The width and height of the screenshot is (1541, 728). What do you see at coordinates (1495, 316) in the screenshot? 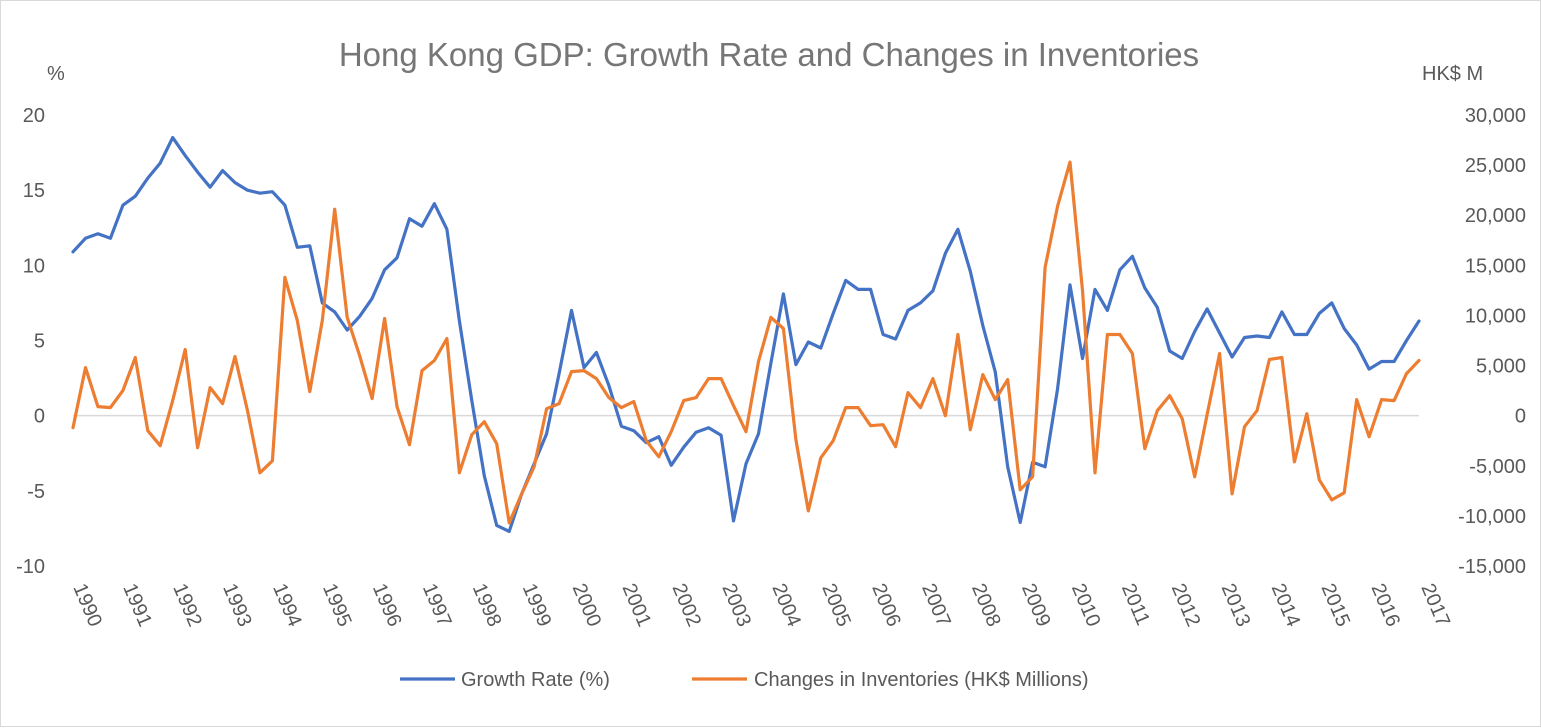
I see `right-axis-tick-label: 10,000` at bounding box center [1495, 316].